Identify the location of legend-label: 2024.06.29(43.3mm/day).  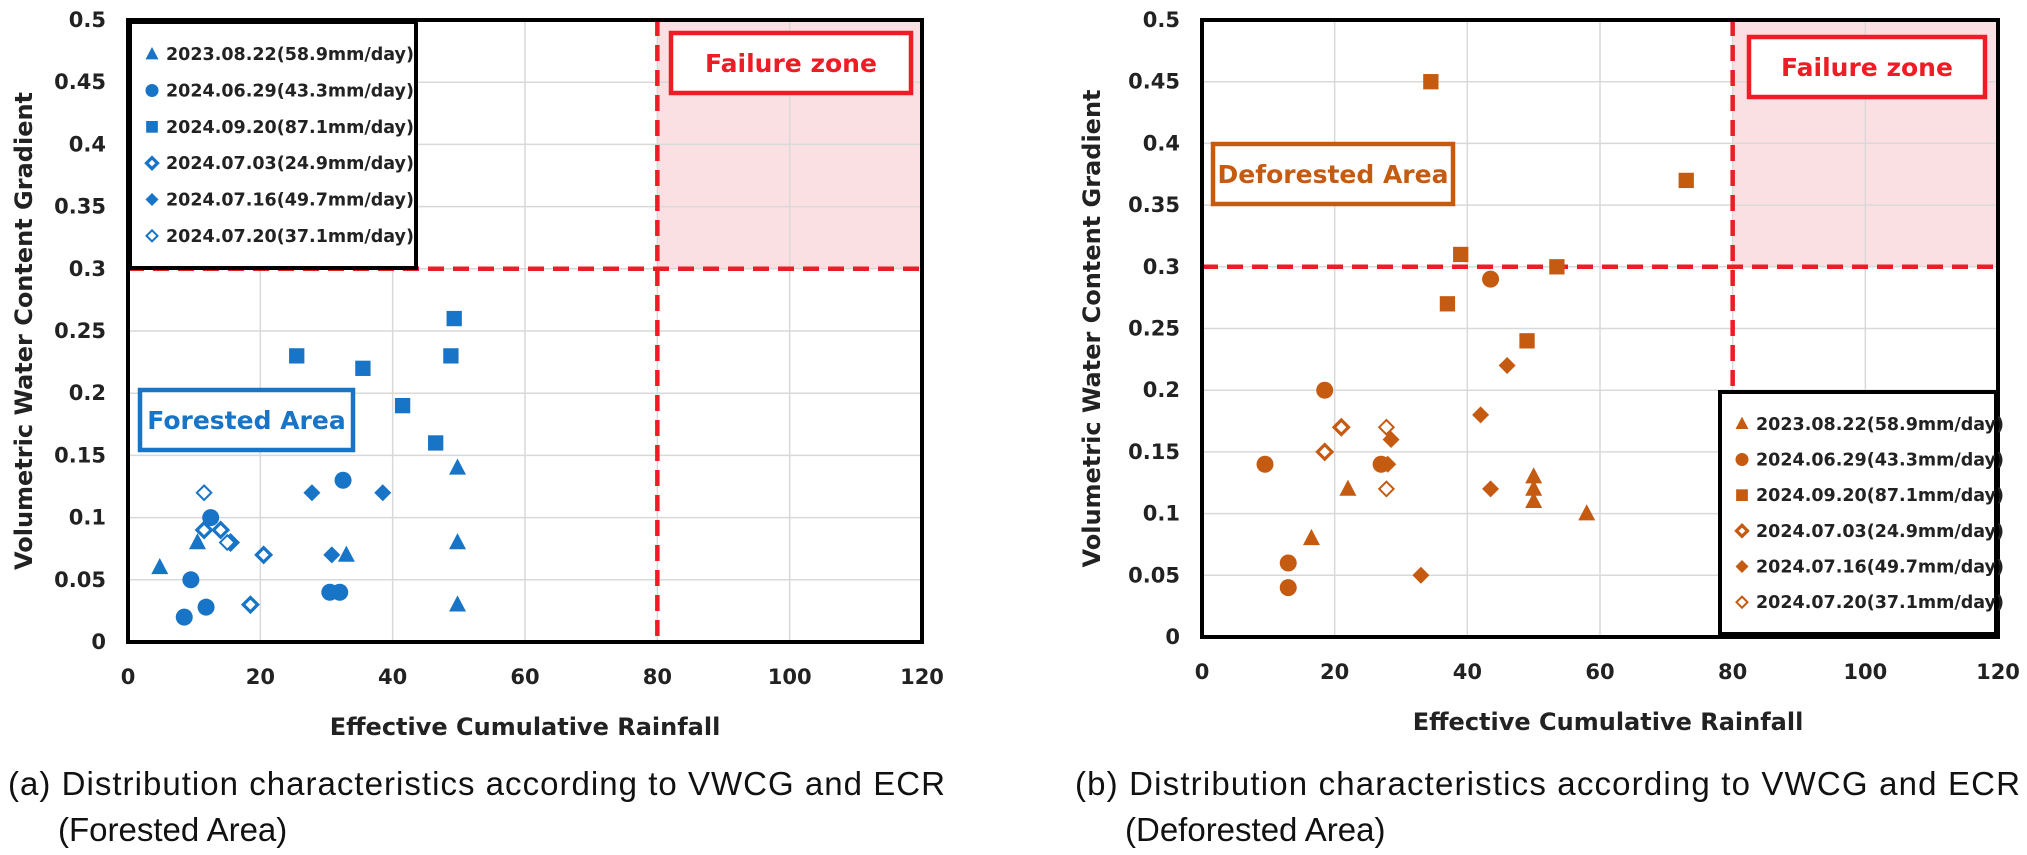
(290, 92).